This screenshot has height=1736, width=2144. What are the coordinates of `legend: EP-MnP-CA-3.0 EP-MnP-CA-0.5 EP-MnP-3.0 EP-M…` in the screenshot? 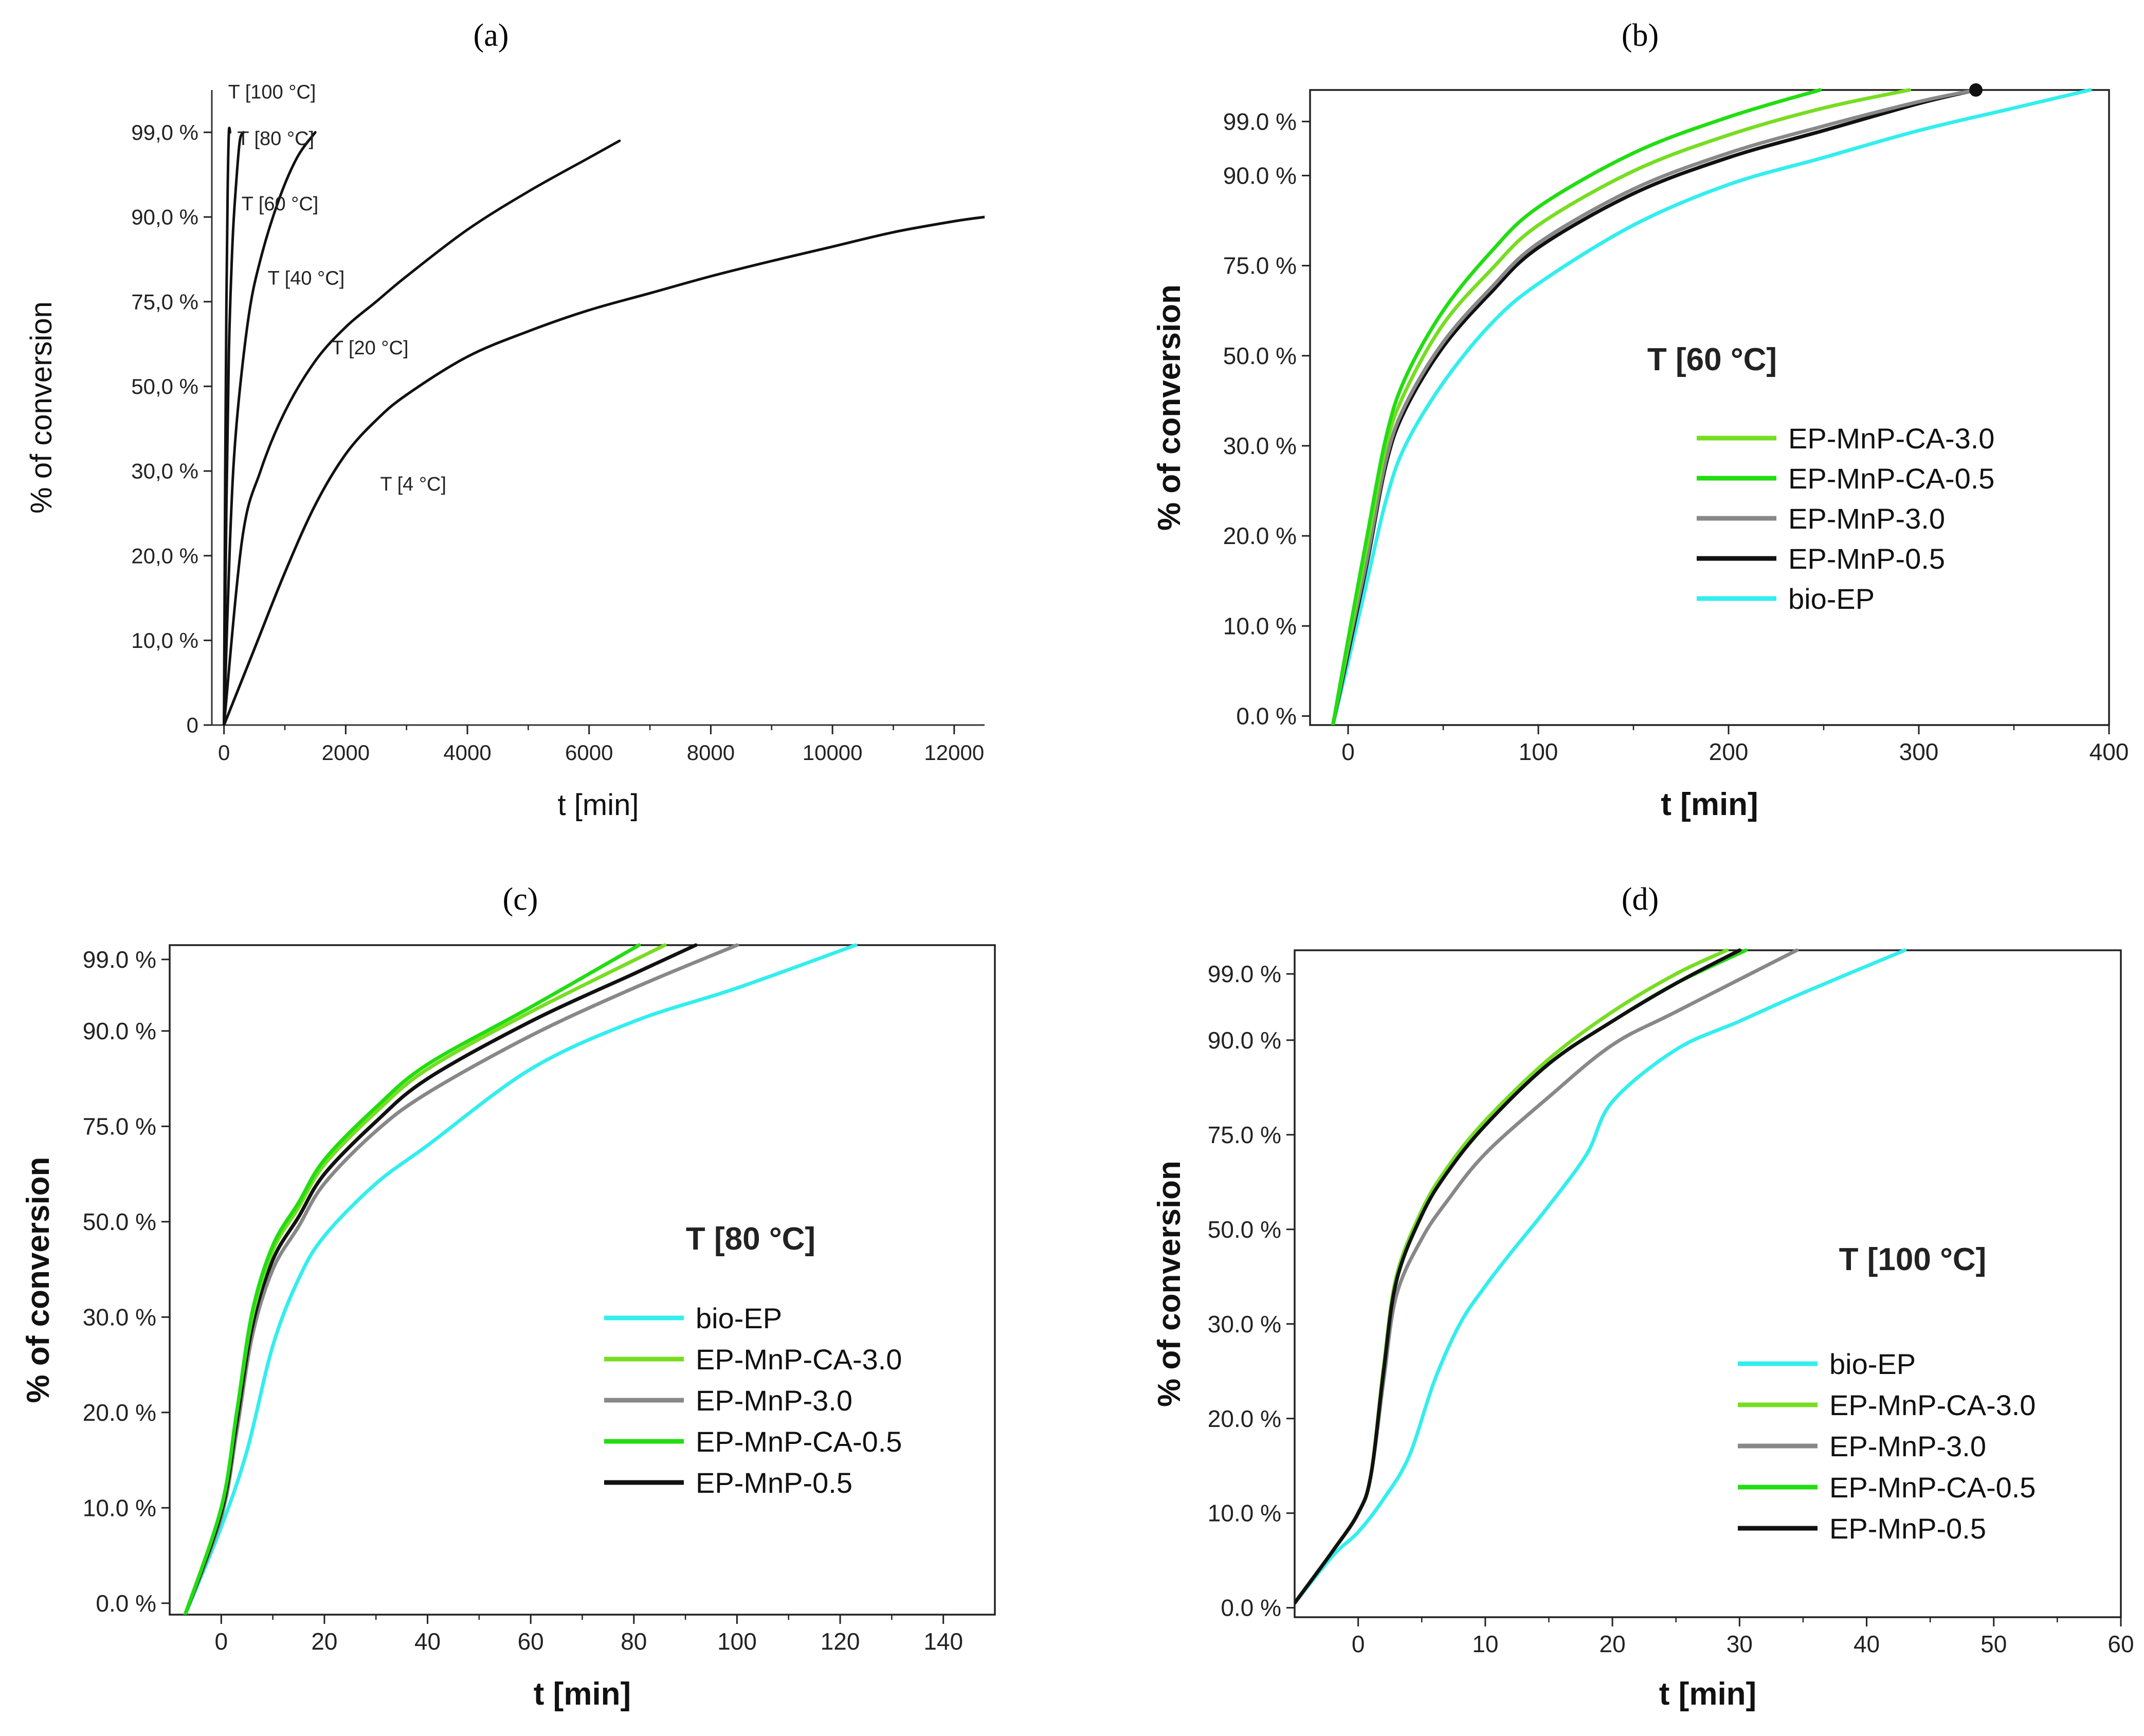 It's located at (1845, 518).